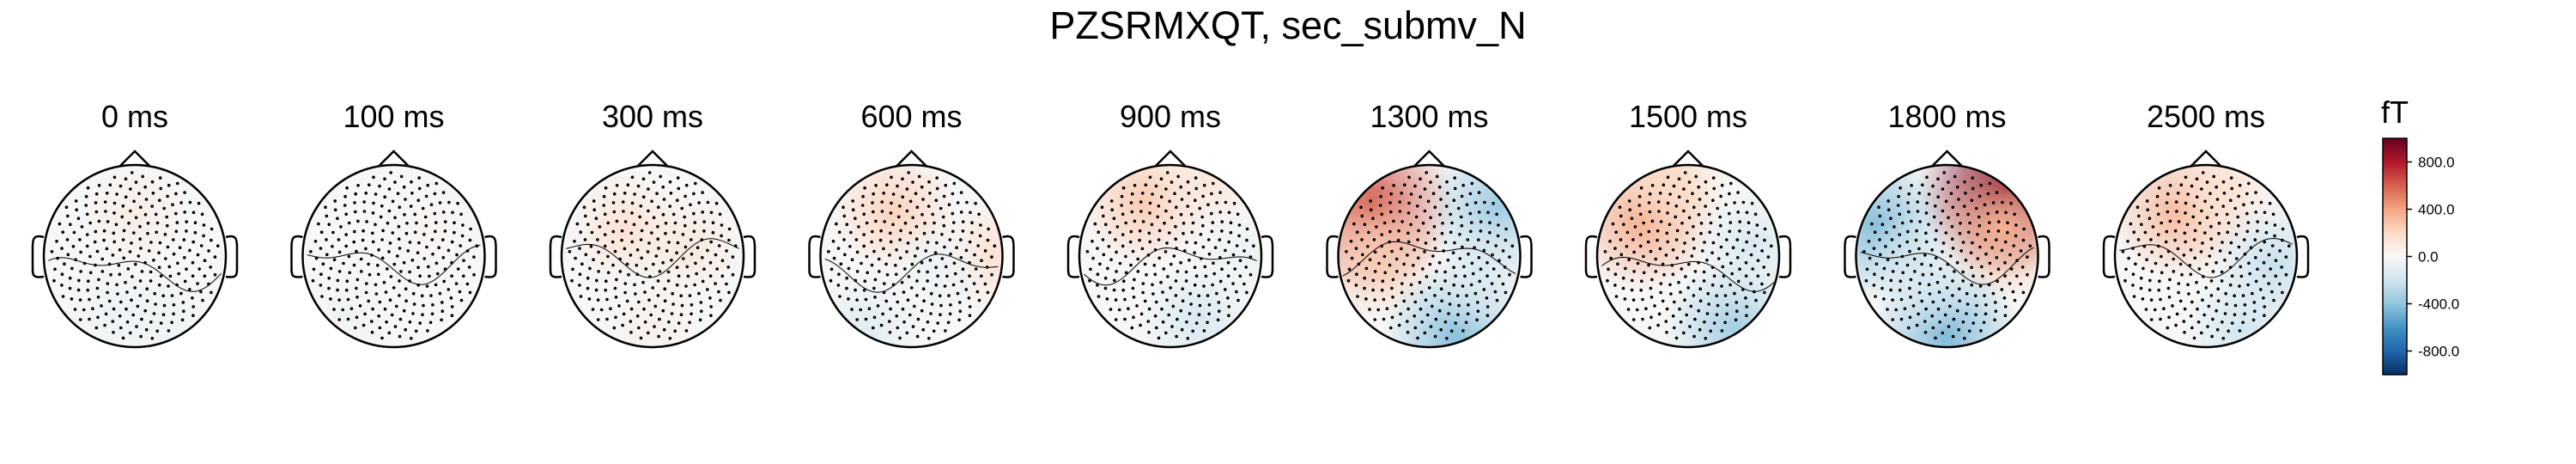 The image size is (2576, 464). Describe the element at coordinates (1688, 116) in the screenshot. I see `panel-time-label: 1500 ms` at that location.